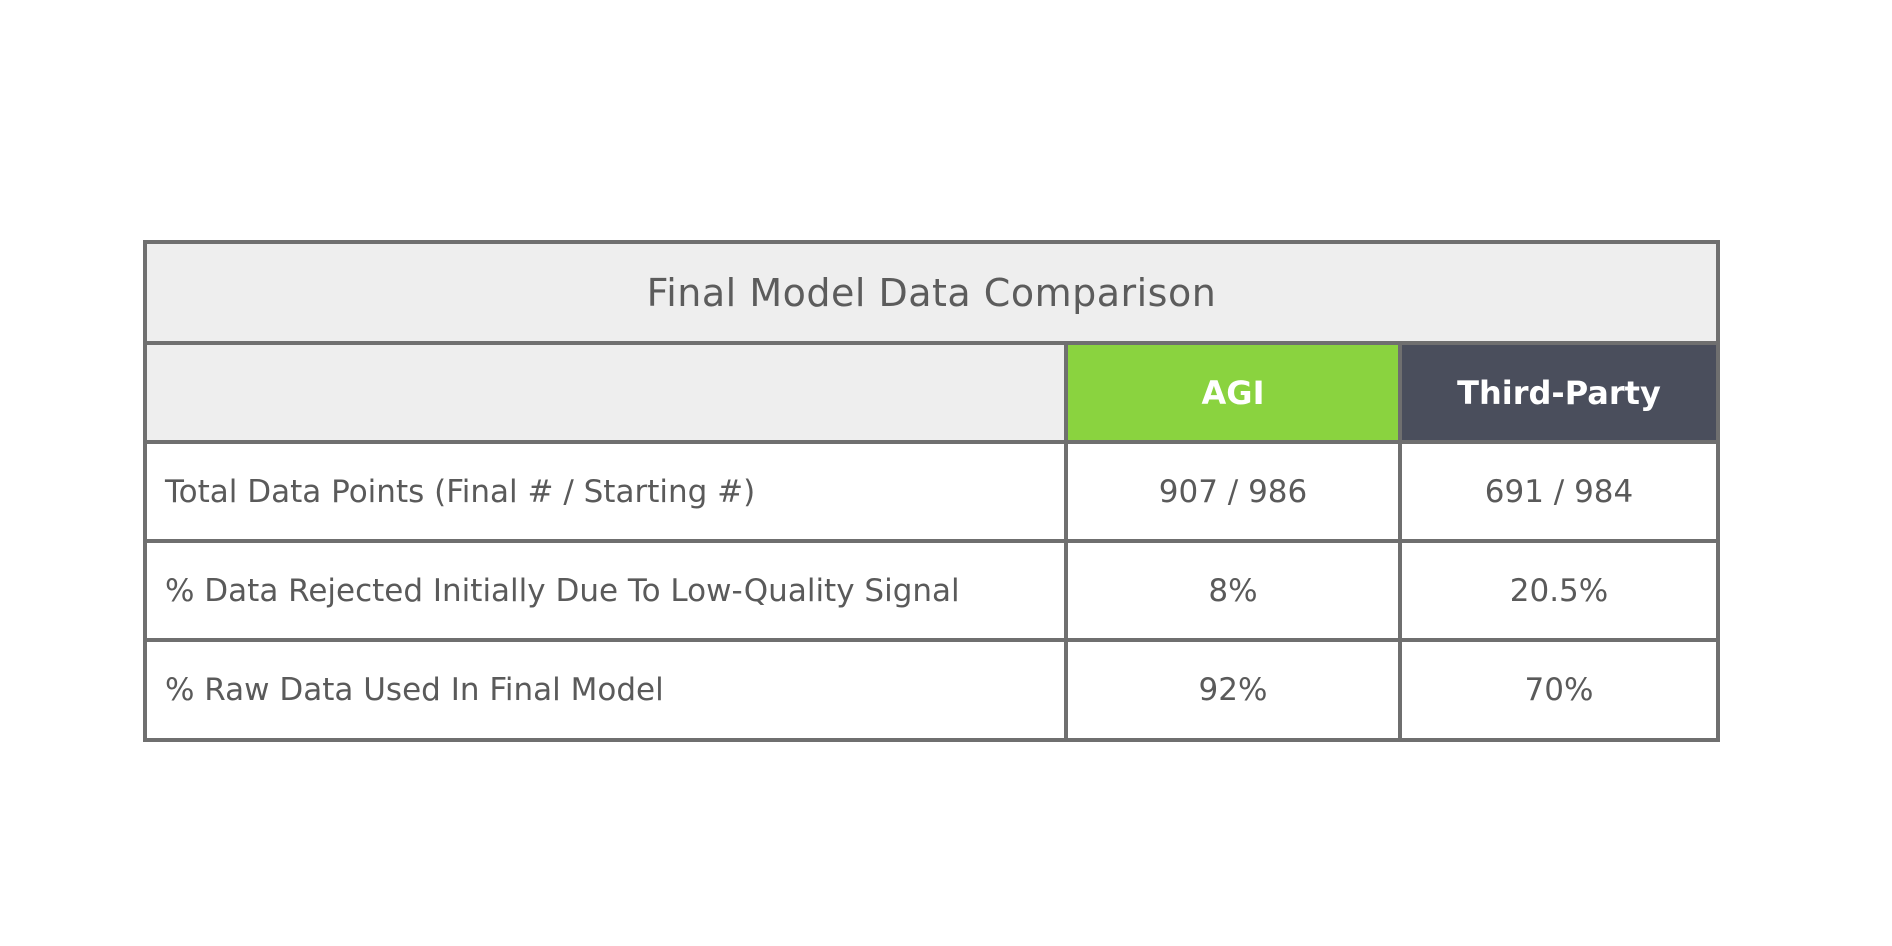 The image size is (1892, 946). What do you see at coordinates (1235, 392) in the screenshot?
I see `header-agi: AGI` at bounding box center [1235, 392].